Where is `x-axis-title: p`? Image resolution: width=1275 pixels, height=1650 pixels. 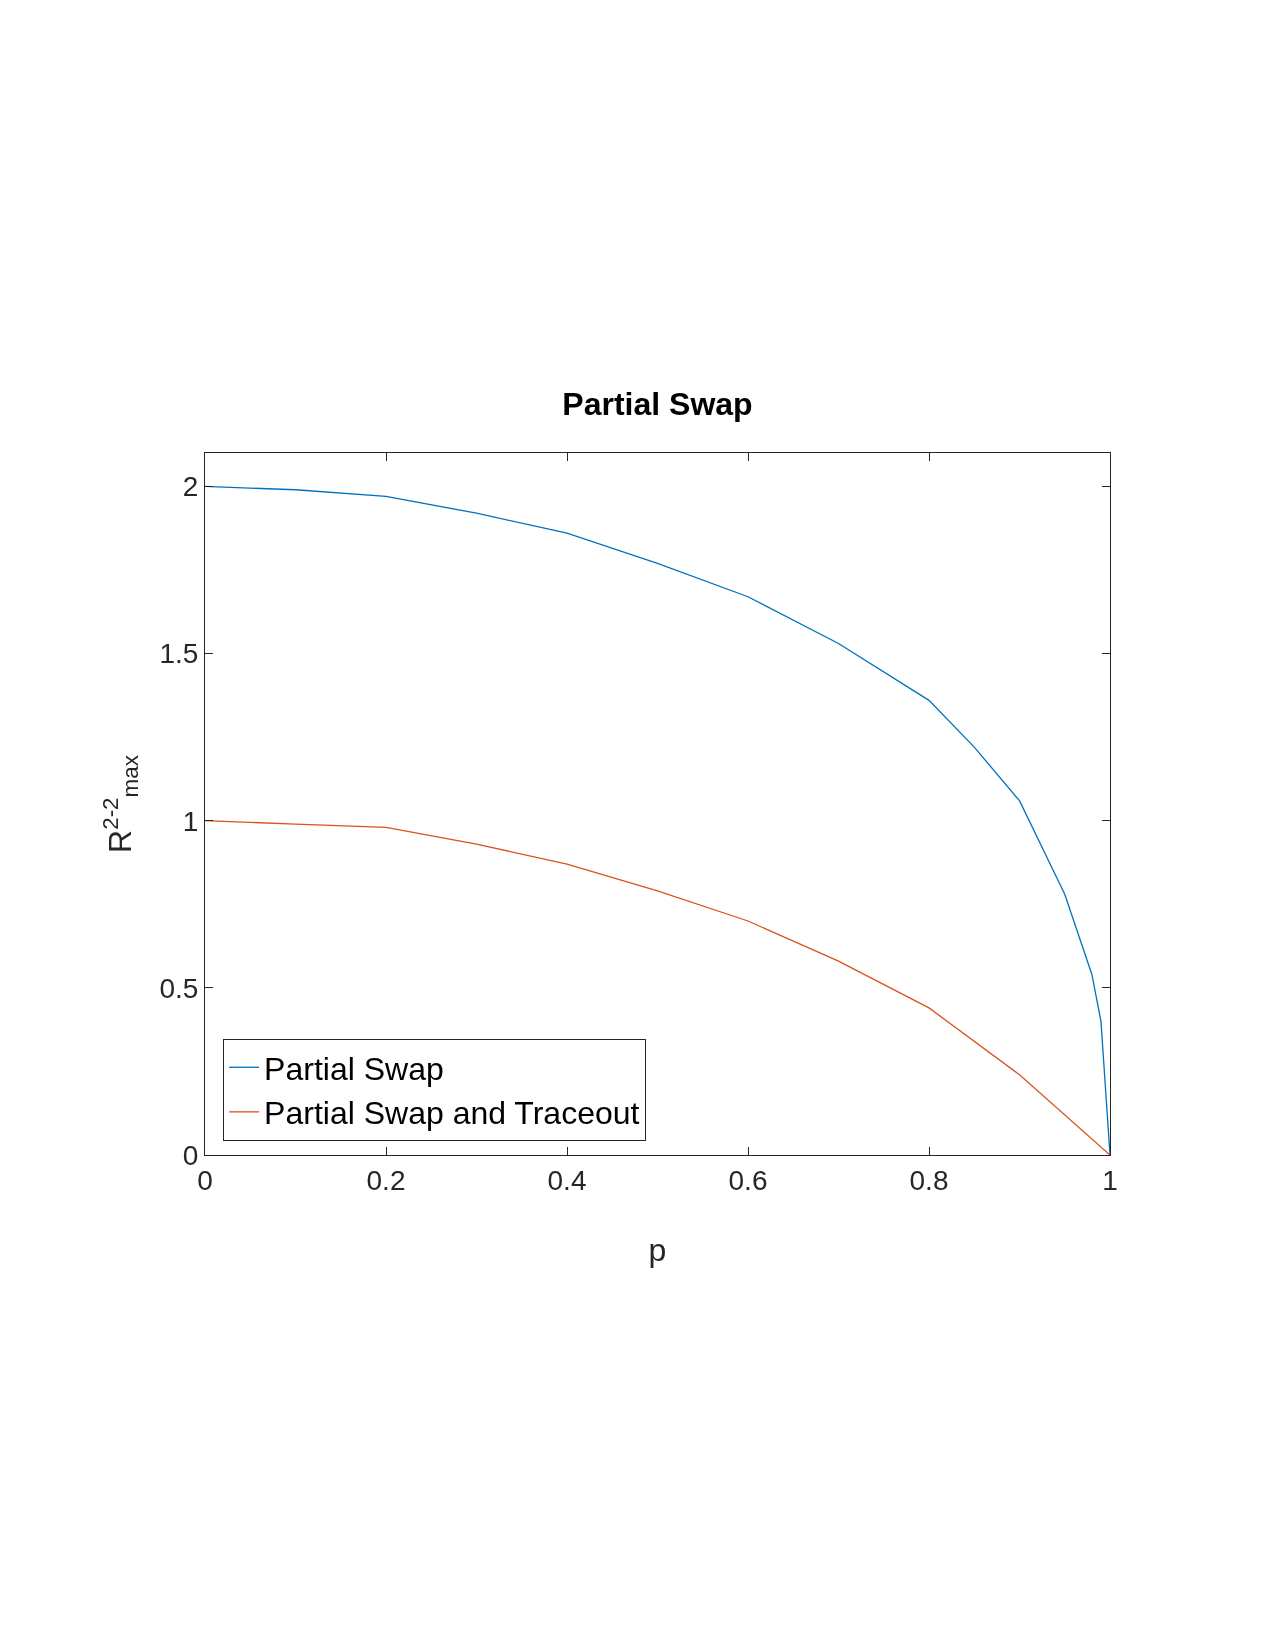 x-axis-title: p is located at coordinates (657, 1250).